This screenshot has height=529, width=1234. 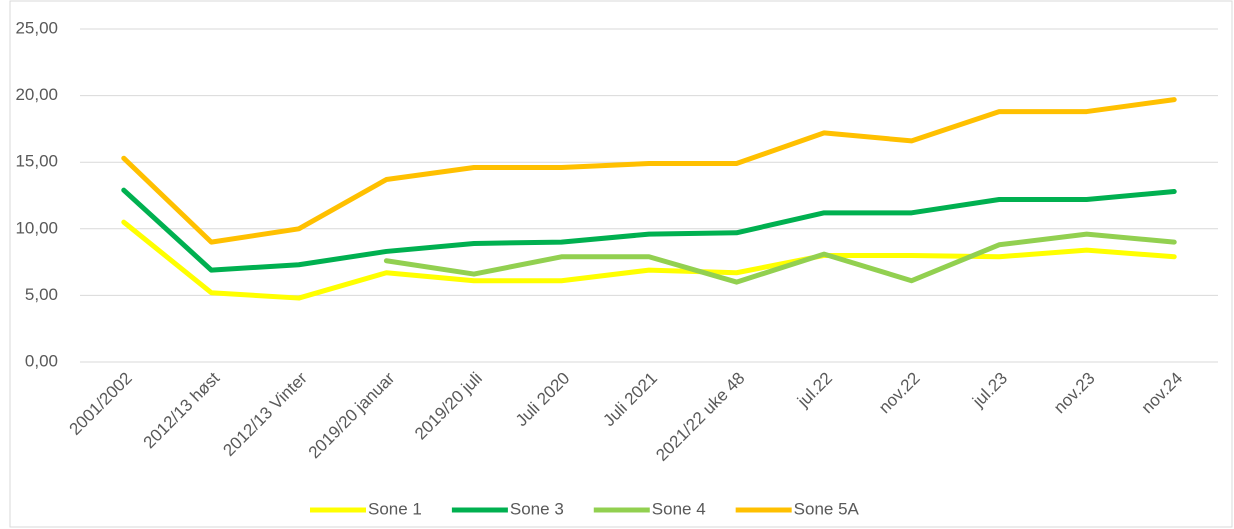 I want to click on legend-label: Sone 4, so click(x=679, y=508).